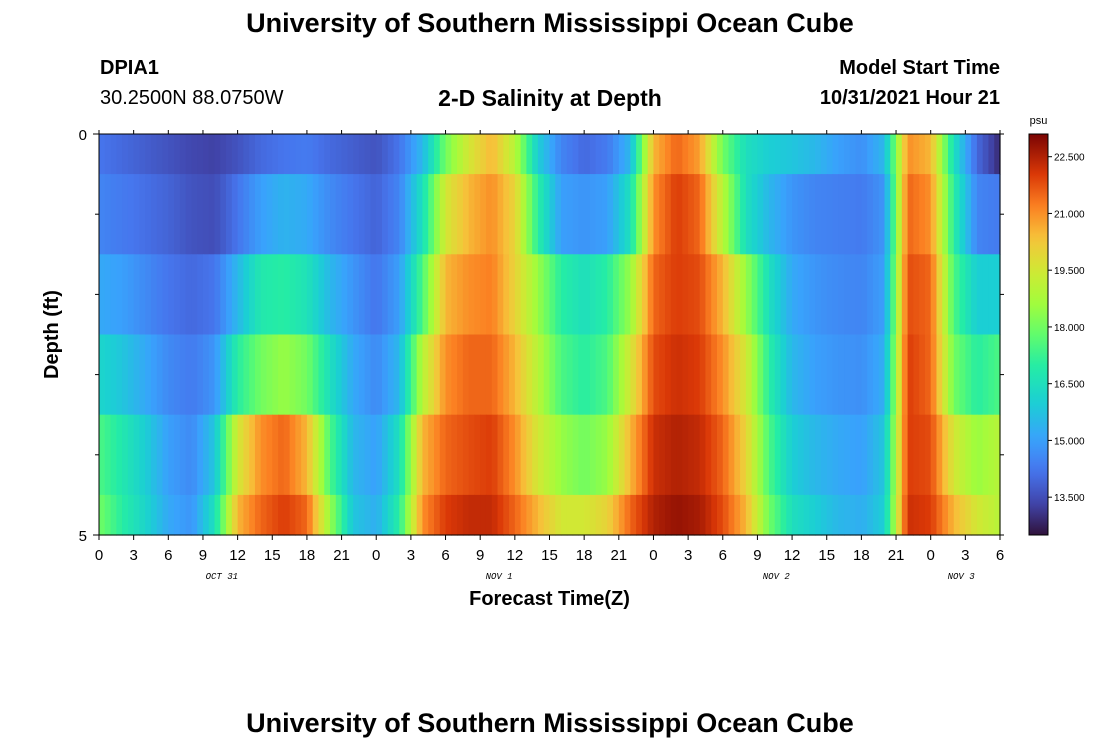 The width and height of the screenshot is (1100, 750). Describe the element at coordinates (550, 98) in the screenshot. I see `chart-subtitle: 2-D Salinity at Depth` at that location.